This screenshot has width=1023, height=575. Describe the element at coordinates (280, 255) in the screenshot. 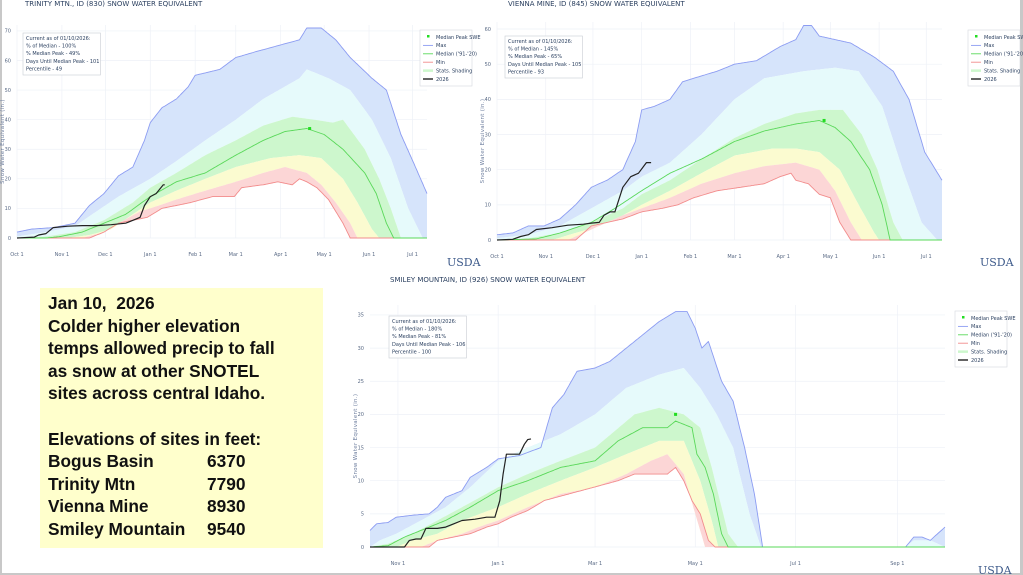

I see `x-tick-label: Apr 1` at that location.